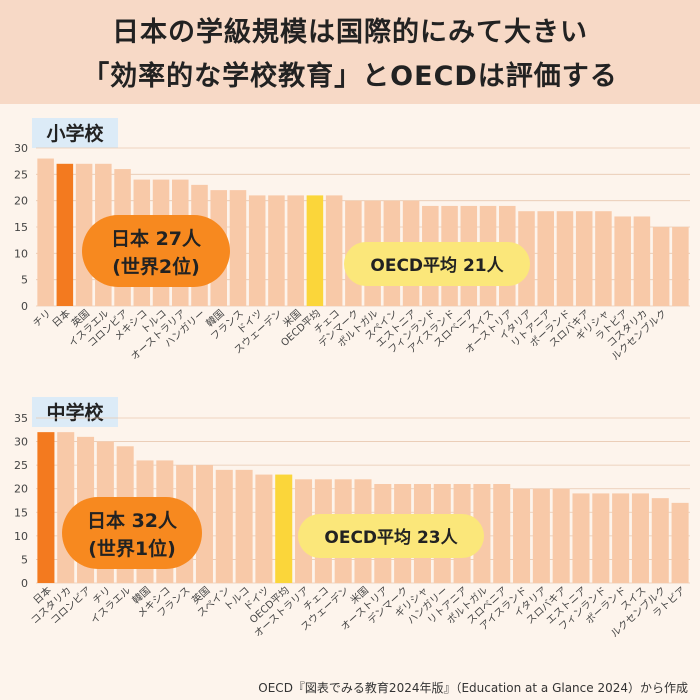 The height and width of the screenshot is (700, 700). What do you see at coordinates (132, 520) in the screenshot?
I see `japan-badge-line1: 日本 32人` at bounding box center [132, 520].